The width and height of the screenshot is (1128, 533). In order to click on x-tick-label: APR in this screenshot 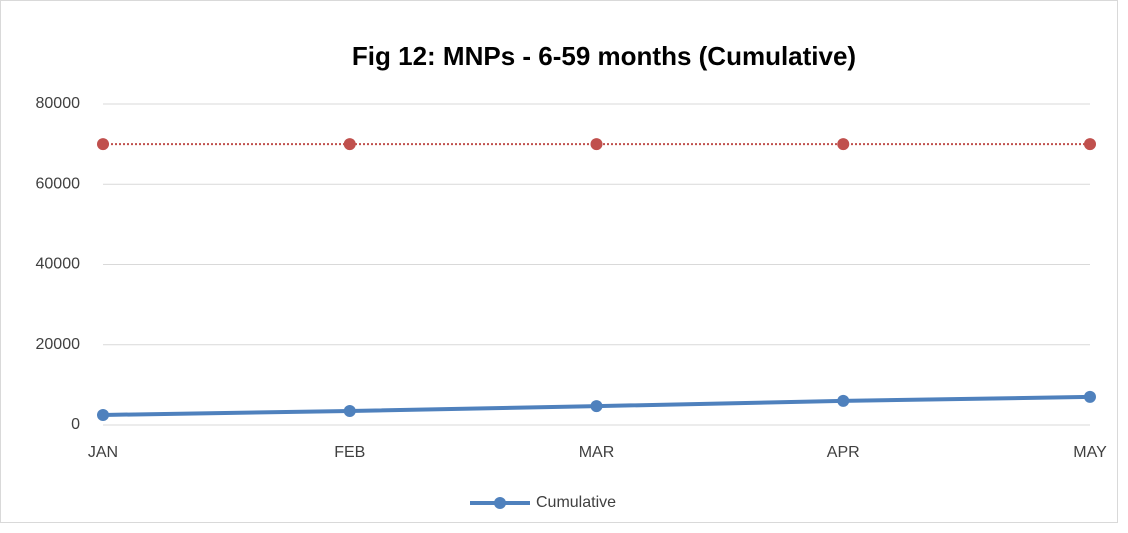, I will do `click(843, 452)`.